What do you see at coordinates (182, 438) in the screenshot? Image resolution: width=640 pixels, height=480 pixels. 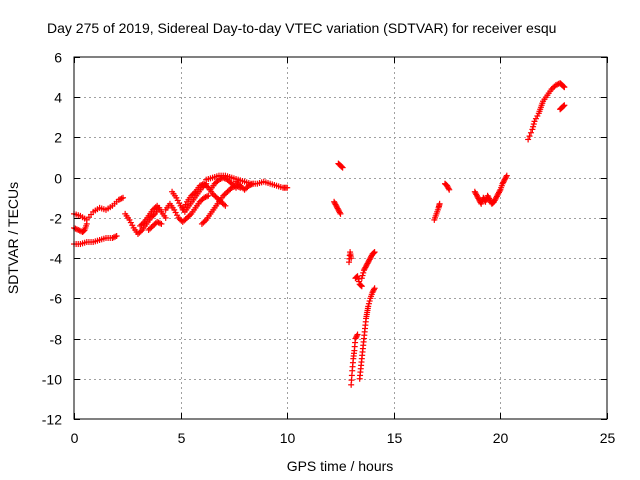 I see `x-tick-label: 5` at bounding box center [182, 438].